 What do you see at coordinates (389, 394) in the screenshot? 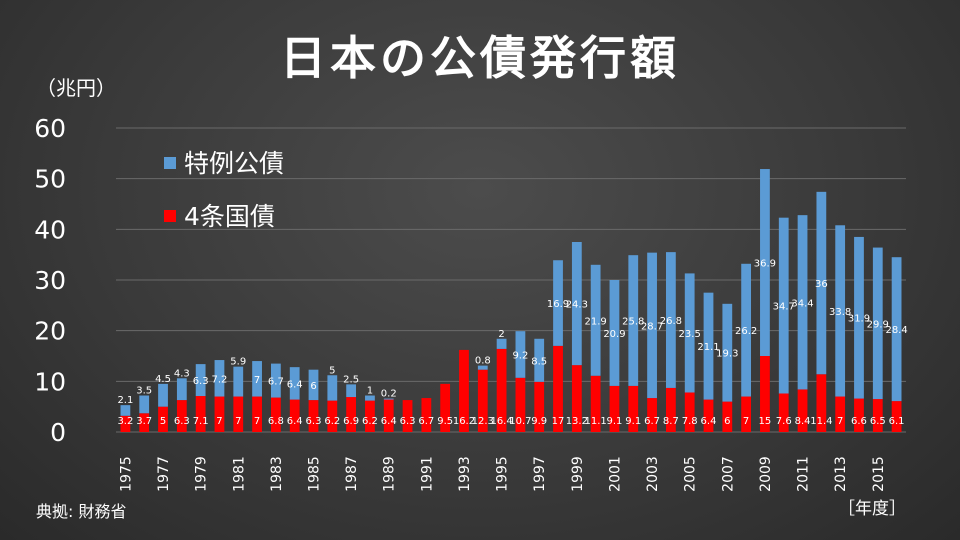
I see `value-label-special: 0.2` at bounding box center [389, 394].